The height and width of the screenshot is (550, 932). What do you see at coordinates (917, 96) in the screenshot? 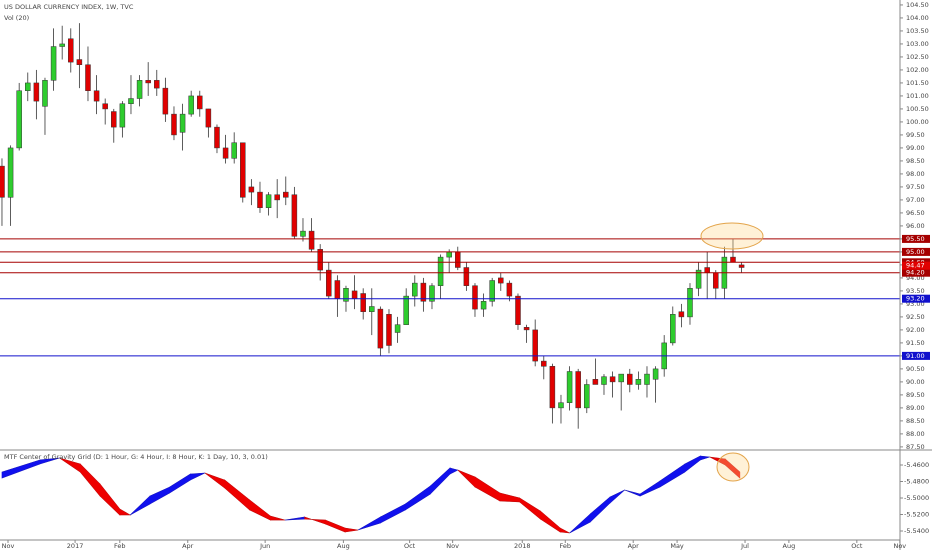
I see `y-tick-label: 101.00` at bounding box center [917, 96].